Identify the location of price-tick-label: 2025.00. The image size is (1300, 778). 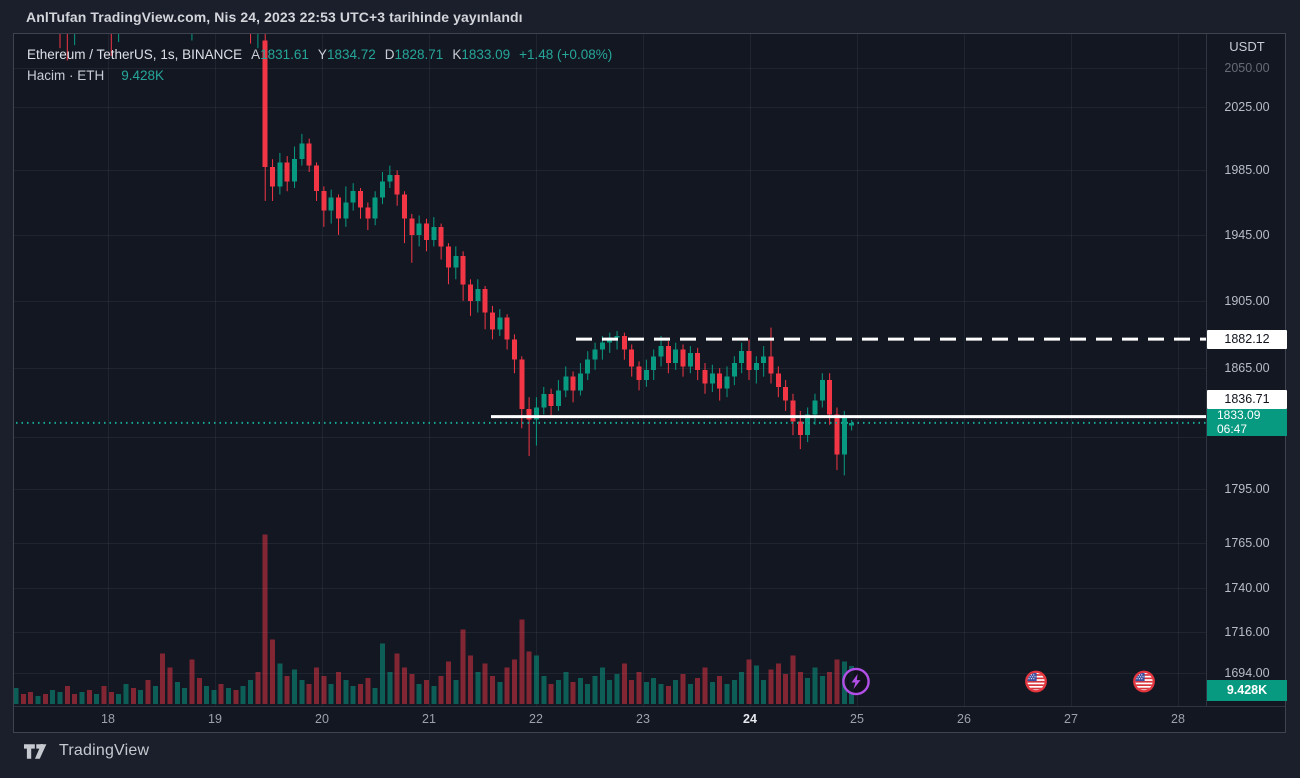
(1247, 107).